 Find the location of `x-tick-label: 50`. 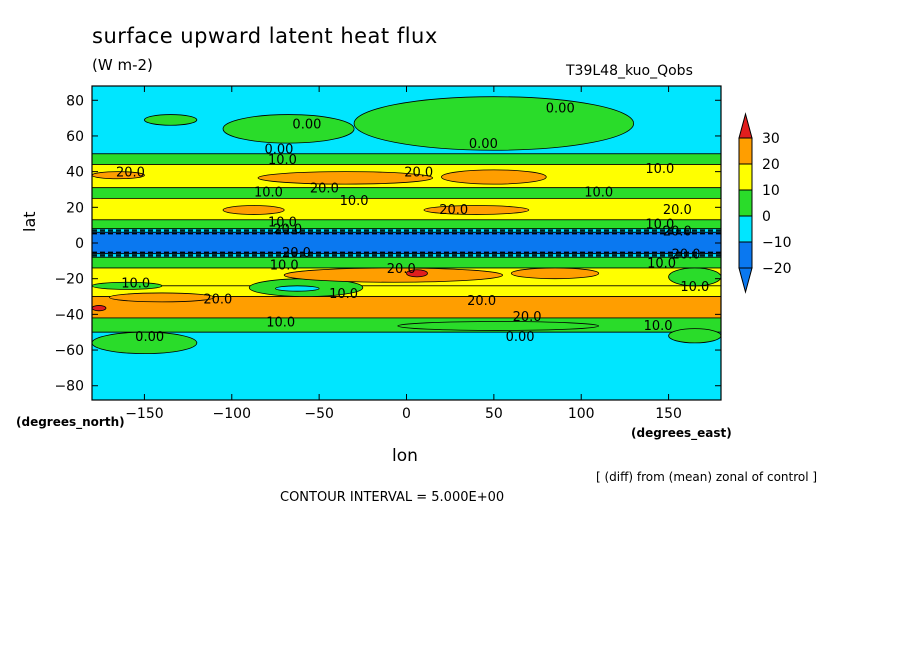

x-tick-label: 50 is located at coordinates (494, 414).